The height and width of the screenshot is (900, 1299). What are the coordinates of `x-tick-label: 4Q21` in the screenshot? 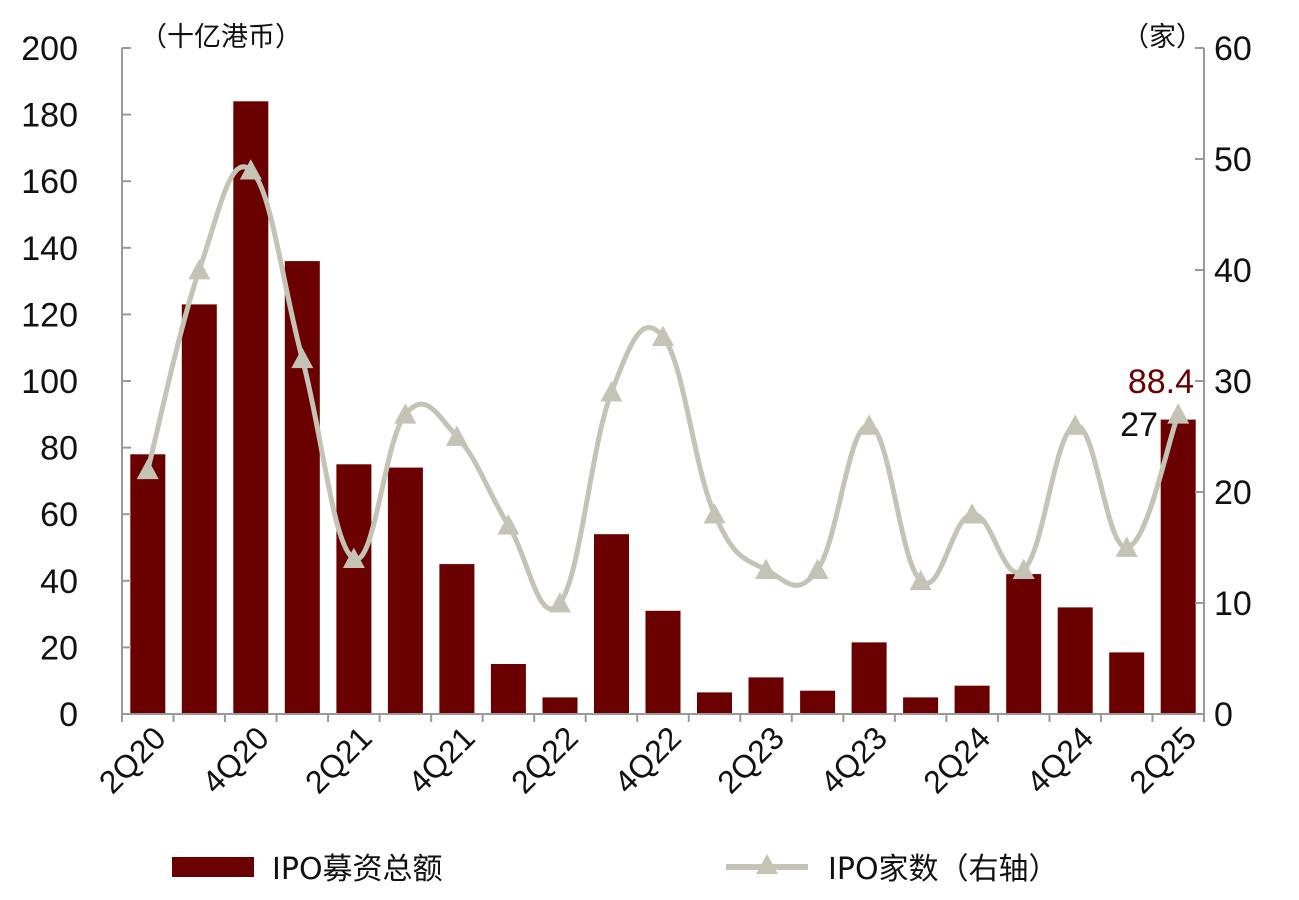 It's located at (441, 759).